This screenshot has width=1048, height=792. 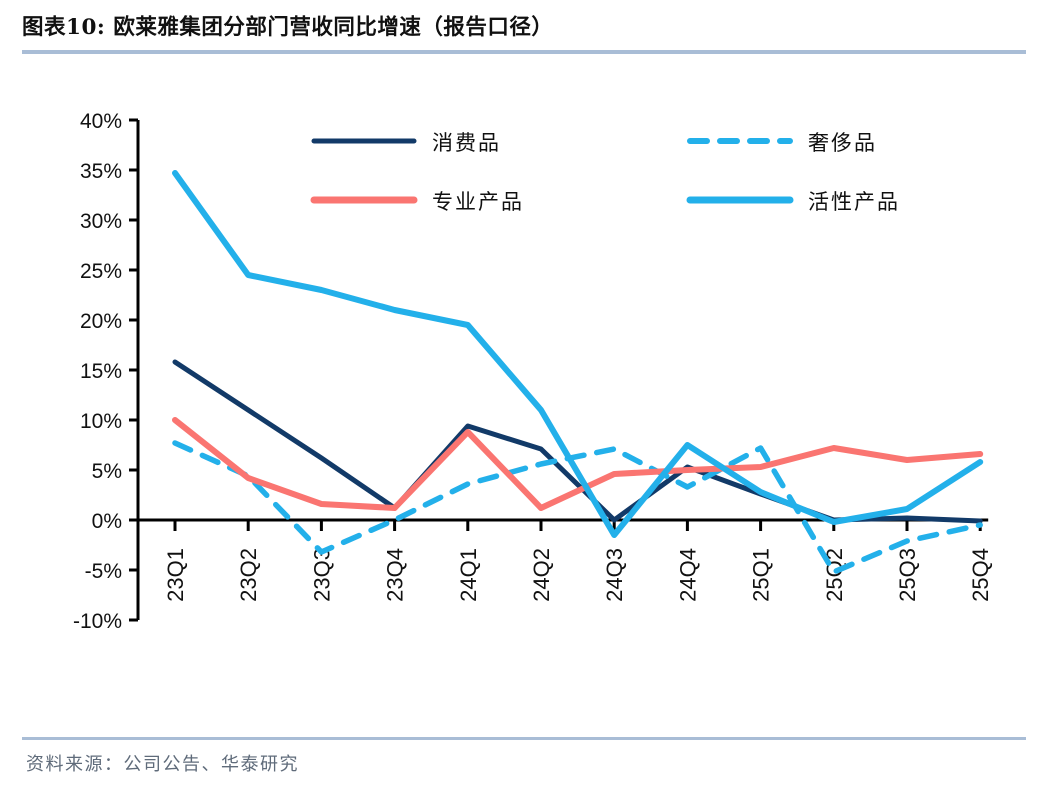 I want to click on x-axis-tick-label: 24Q1, so click(x=468, y=575).